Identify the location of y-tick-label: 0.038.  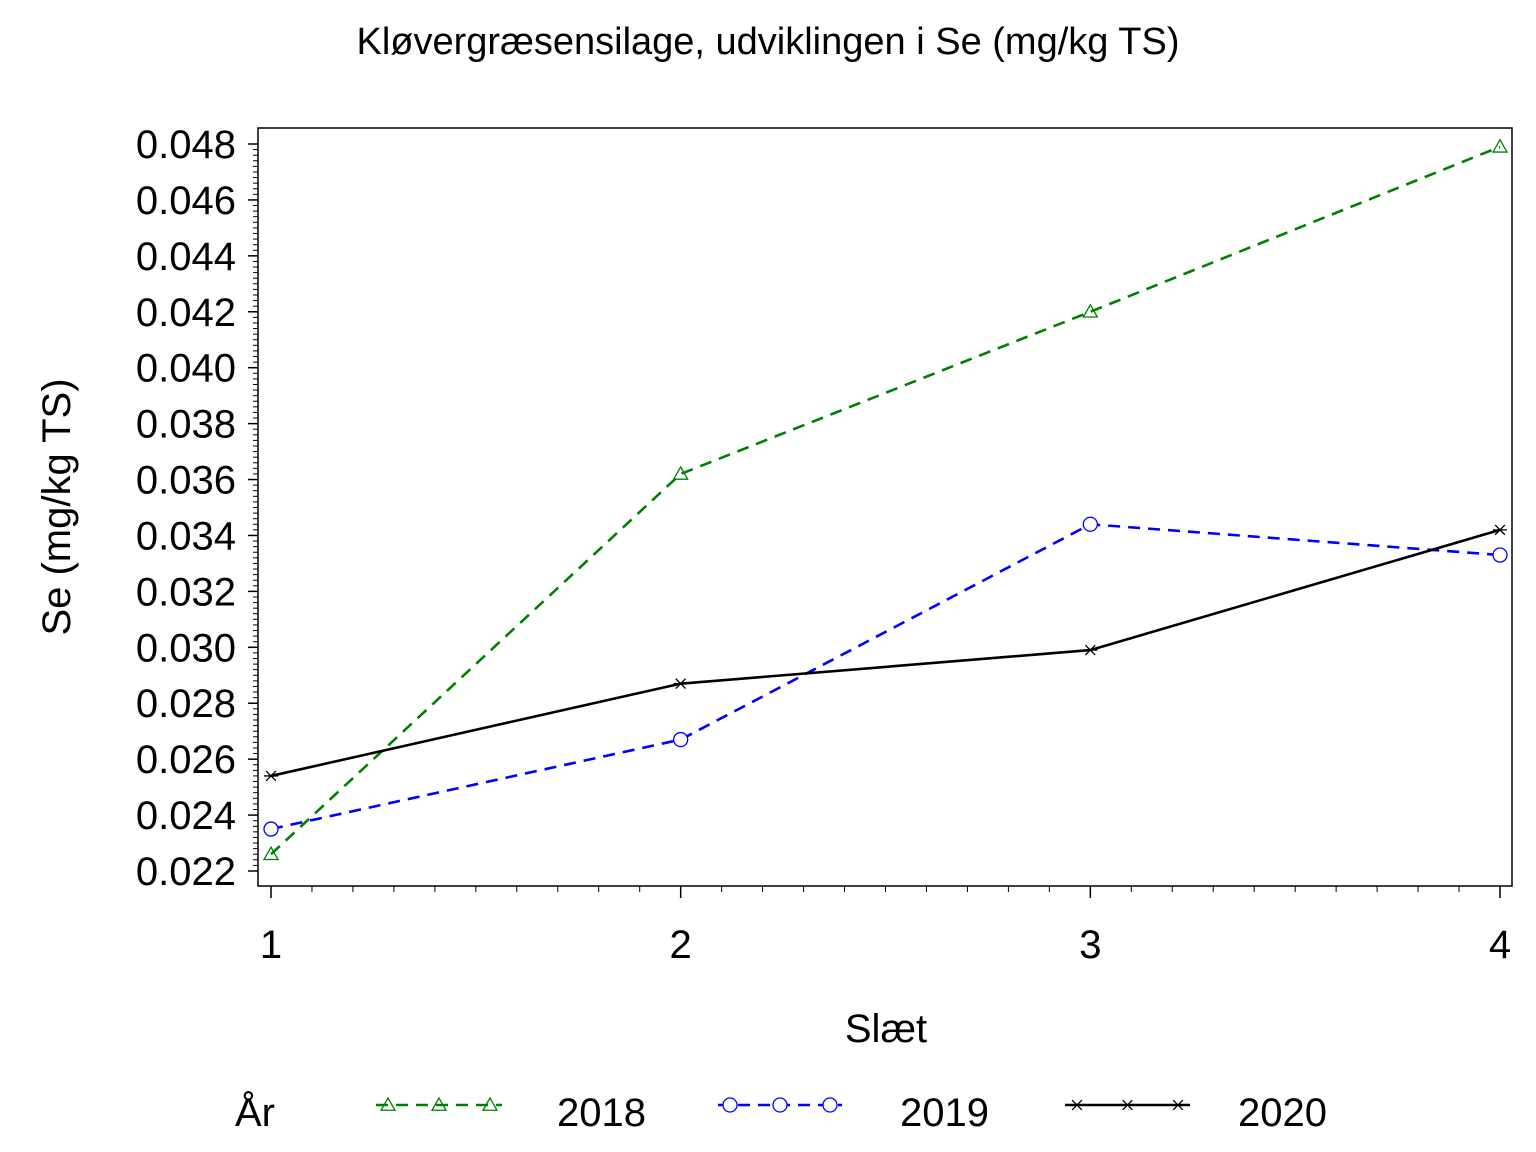
(186, 425).